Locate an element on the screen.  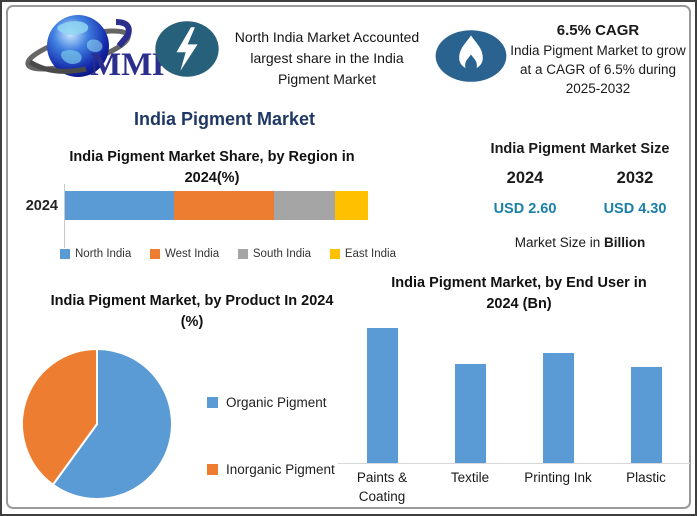
legend-label: West India is located at coordinates (192, 254).